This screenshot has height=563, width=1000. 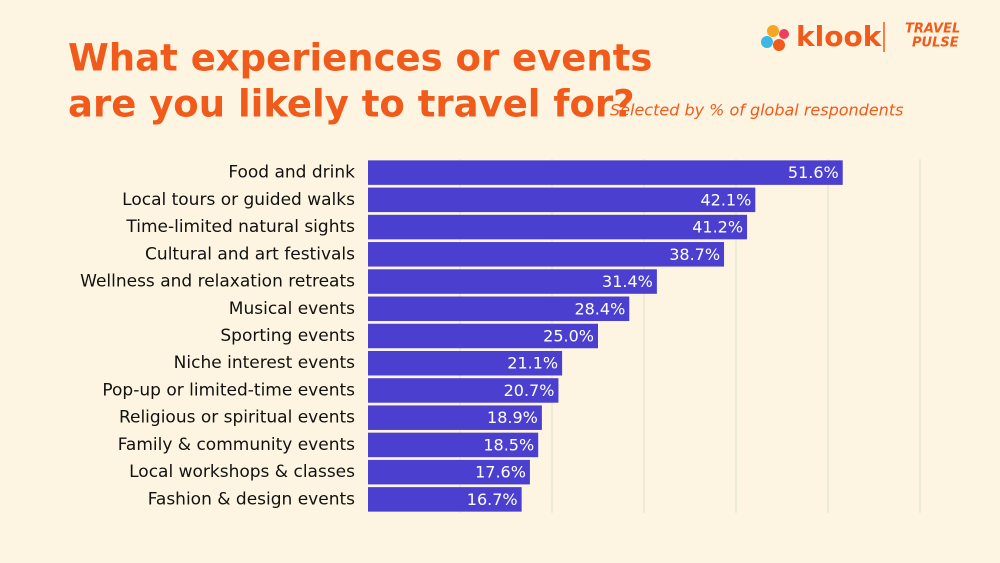 I want to click on category-label: Pop-up or limited-time events, so click(x=228, y=390).